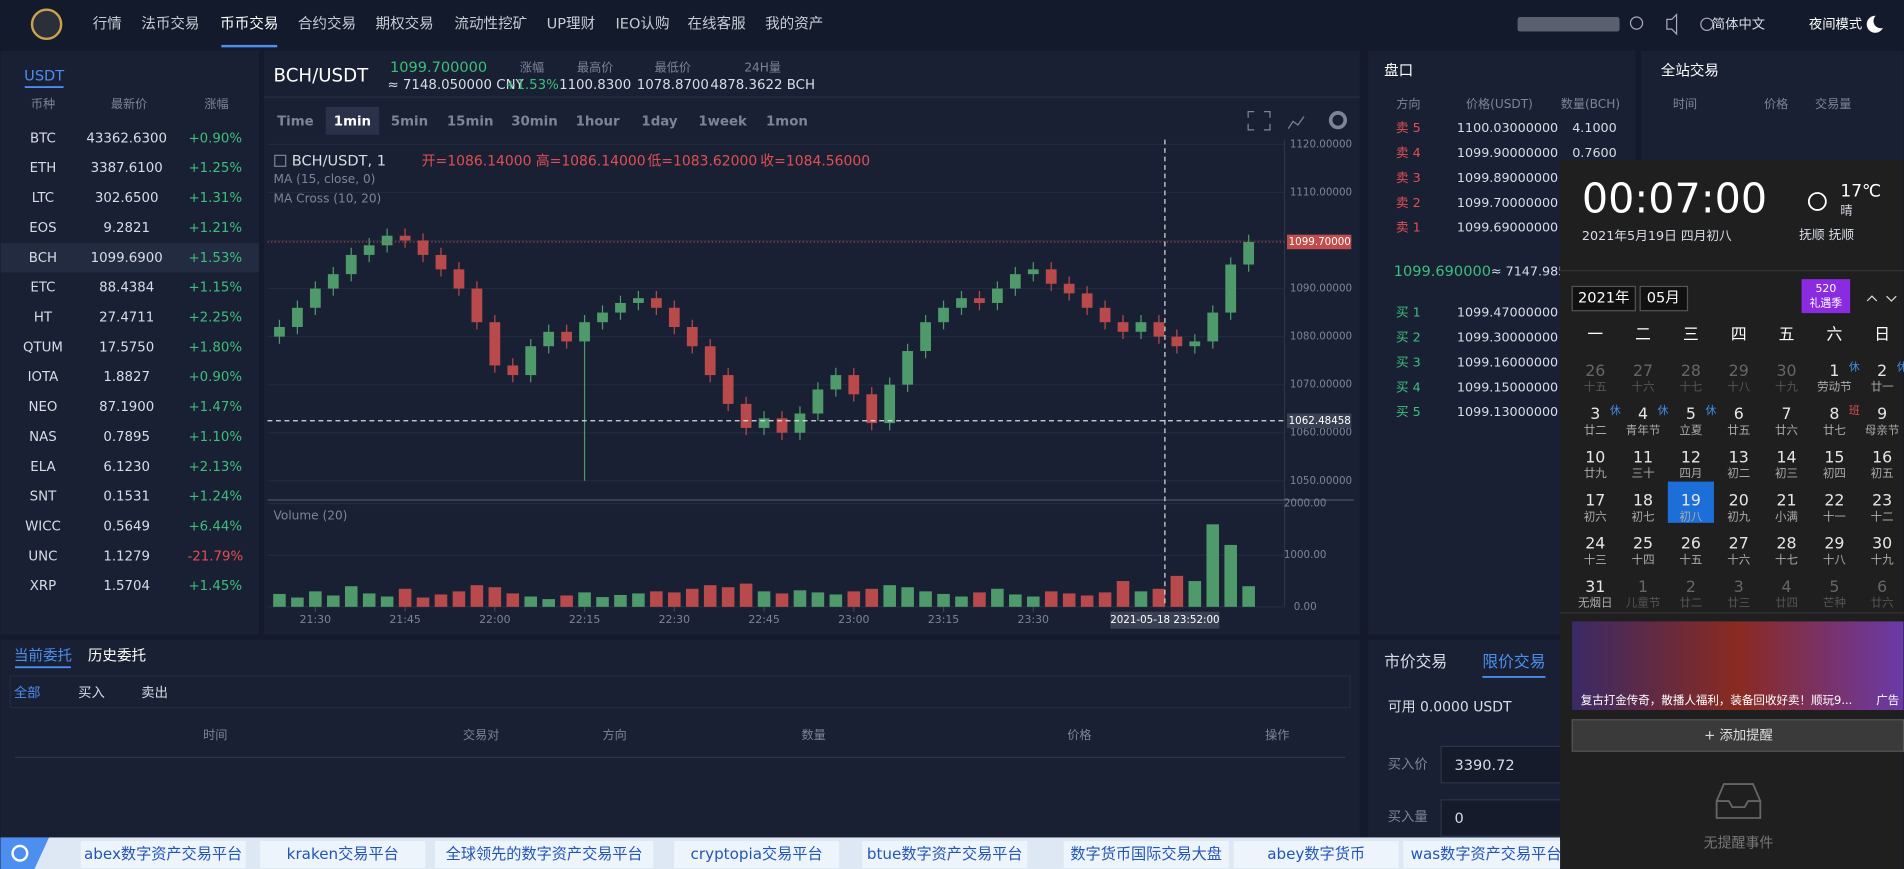  Describe the element at coordinates (27, 692) in the screenshot. I see `orders-filter: 全部` at that location.